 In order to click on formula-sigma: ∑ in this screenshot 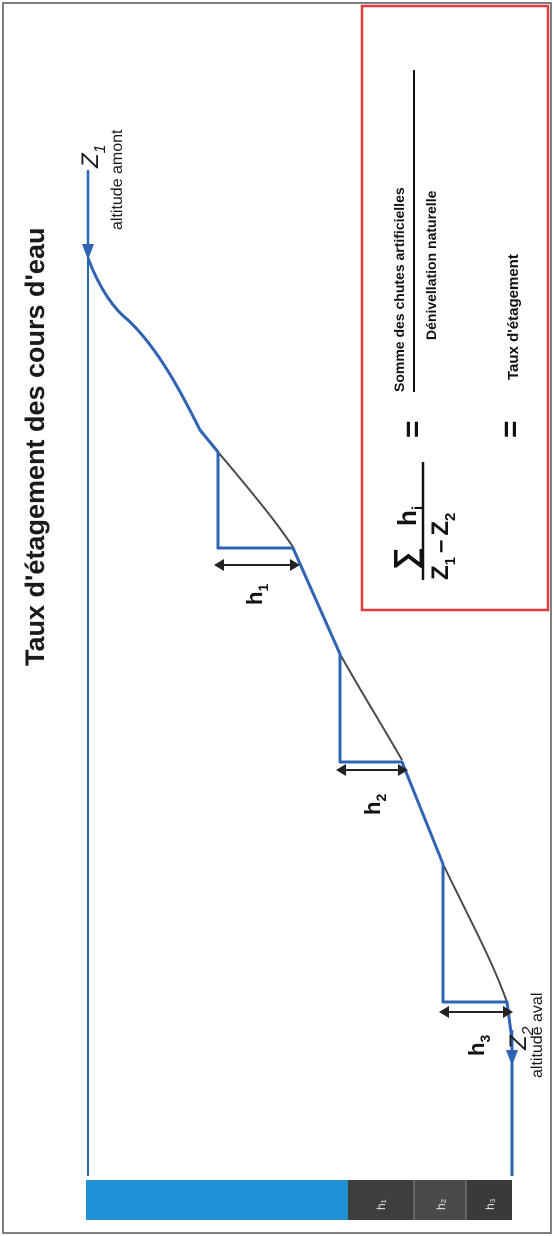, I will do `click(405, 558)`.